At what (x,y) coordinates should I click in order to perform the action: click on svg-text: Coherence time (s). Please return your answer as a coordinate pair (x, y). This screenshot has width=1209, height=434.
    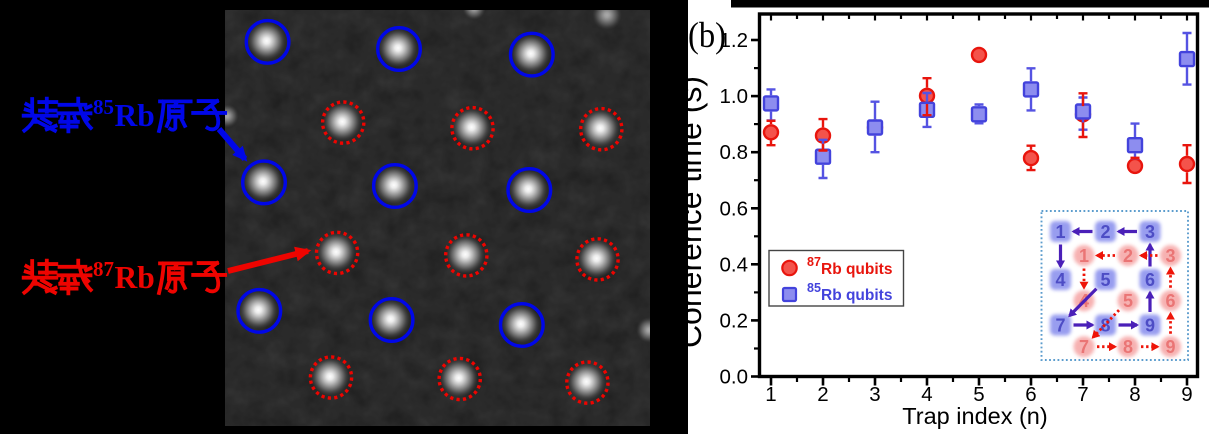
    Looking at the image, I should click on (698, 212).